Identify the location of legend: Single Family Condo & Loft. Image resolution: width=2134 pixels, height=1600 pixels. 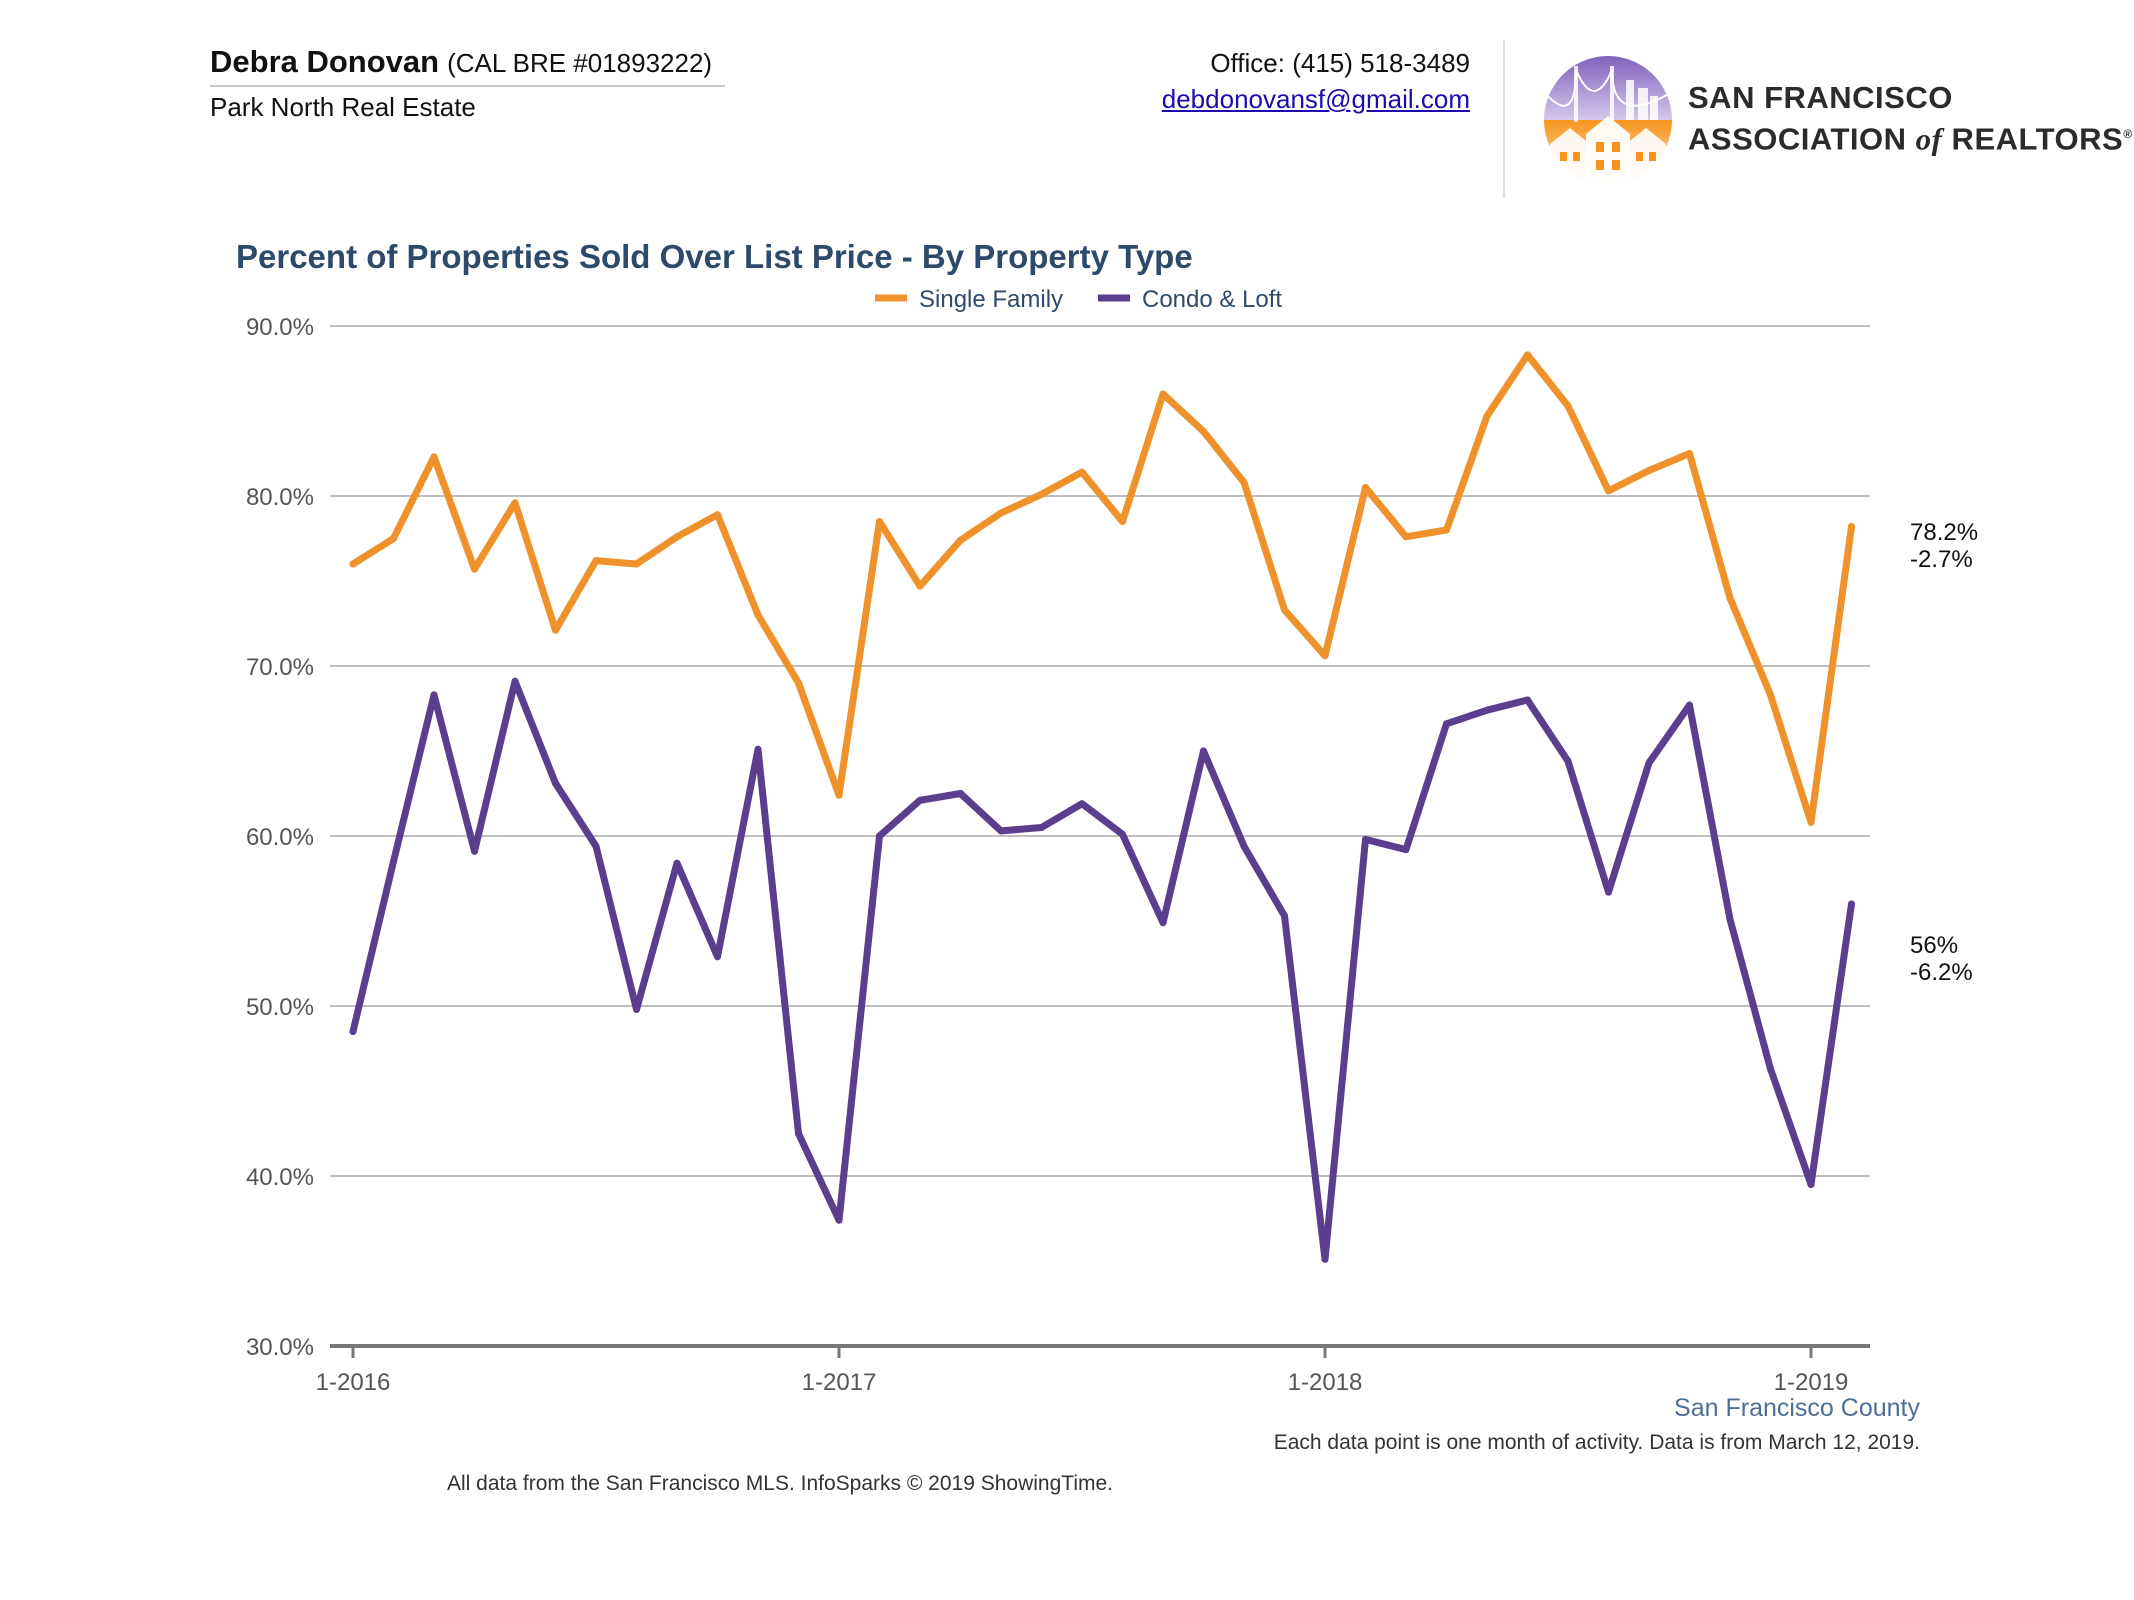
(1078, 299).